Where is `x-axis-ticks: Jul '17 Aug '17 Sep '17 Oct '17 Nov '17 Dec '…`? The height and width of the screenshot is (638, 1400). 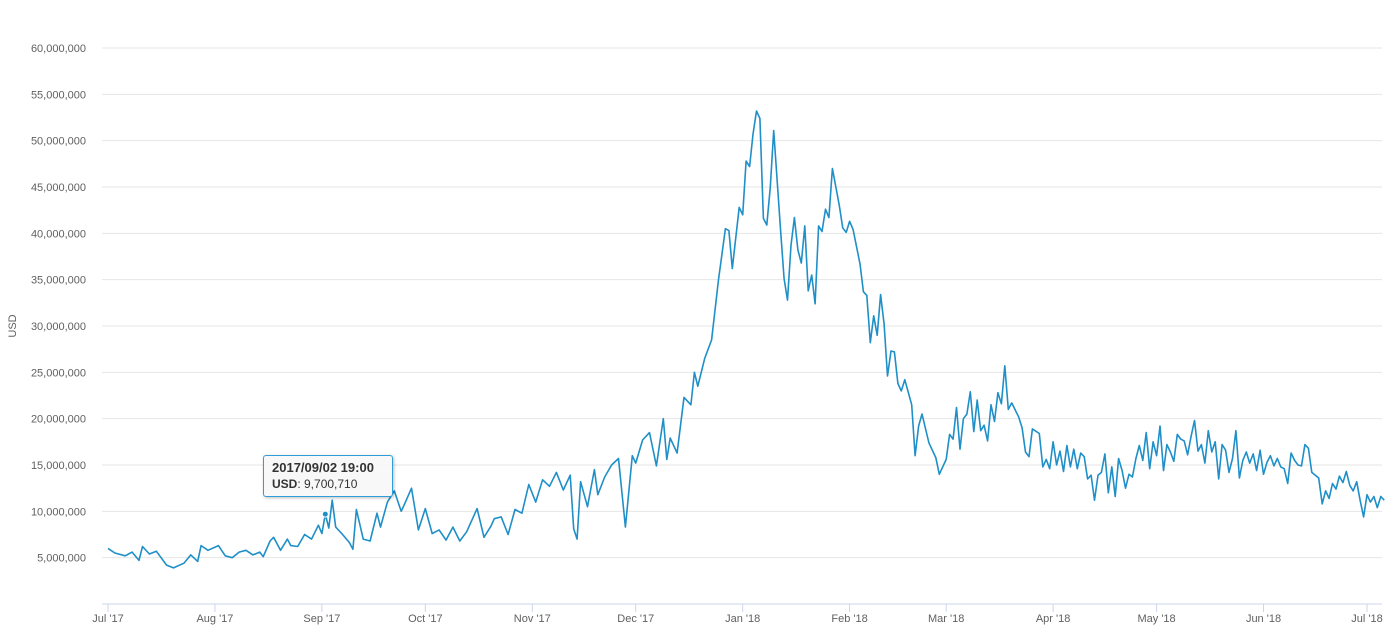
x-axis-ticks: Jul '17 Aug '17 Sep '17 Oct '17 Nov '17 Dec '… is located at coordinates (737, 614).